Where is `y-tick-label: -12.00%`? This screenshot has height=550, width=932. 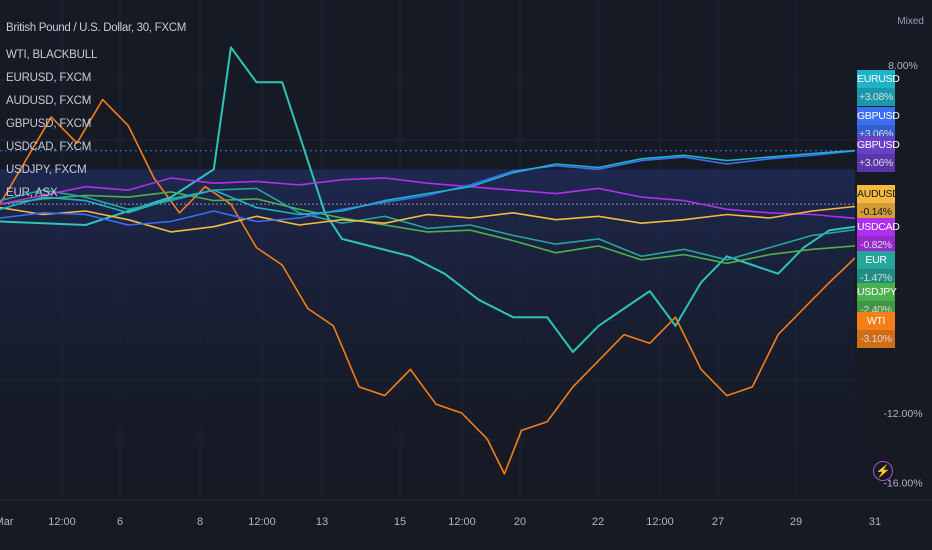 y-tick-label: -12.00% is located at coordinates (902, 414).